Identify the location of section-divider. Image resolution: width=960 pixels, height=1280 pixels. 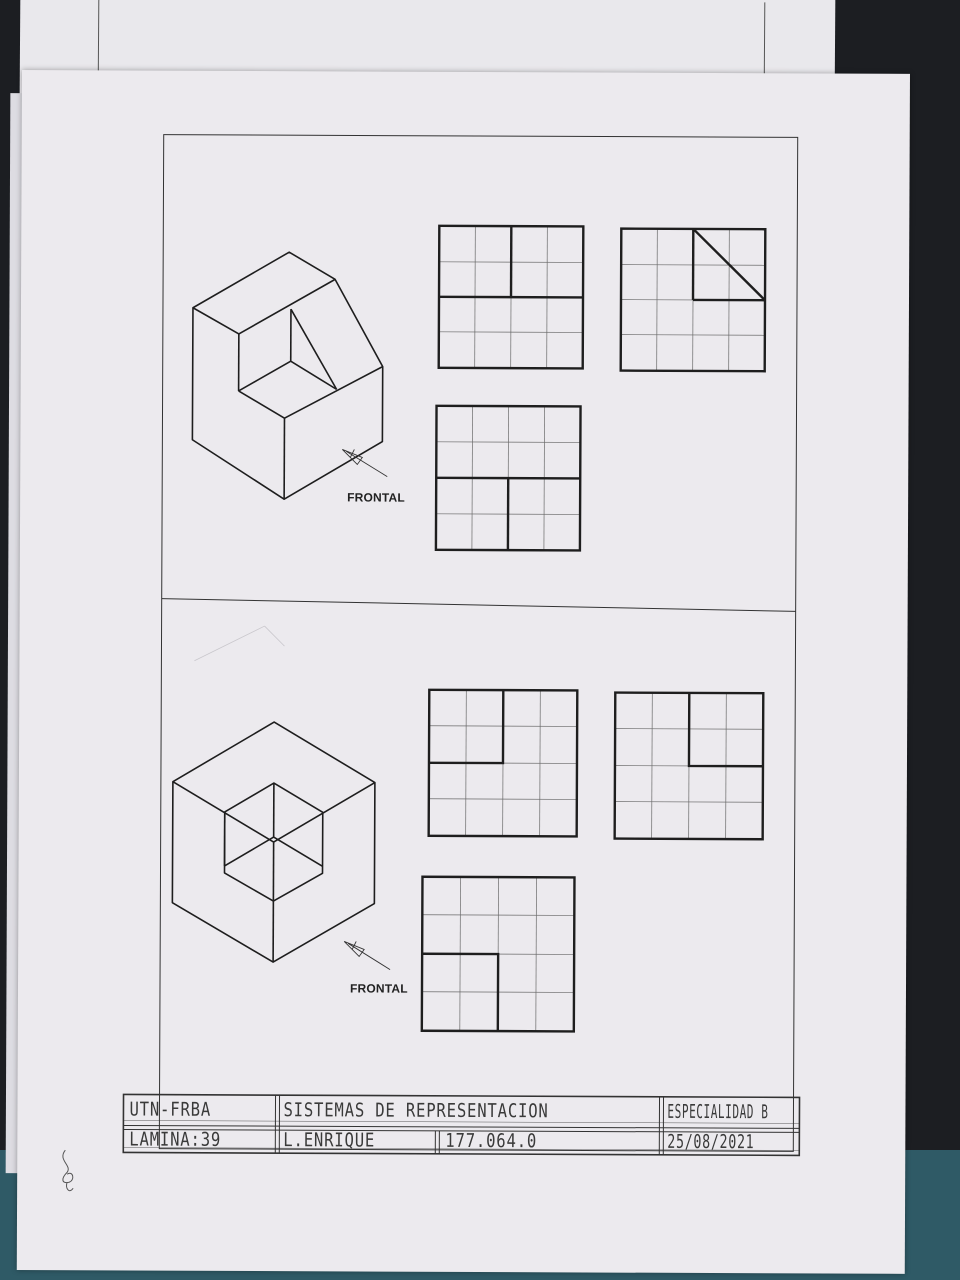
(478, 605).